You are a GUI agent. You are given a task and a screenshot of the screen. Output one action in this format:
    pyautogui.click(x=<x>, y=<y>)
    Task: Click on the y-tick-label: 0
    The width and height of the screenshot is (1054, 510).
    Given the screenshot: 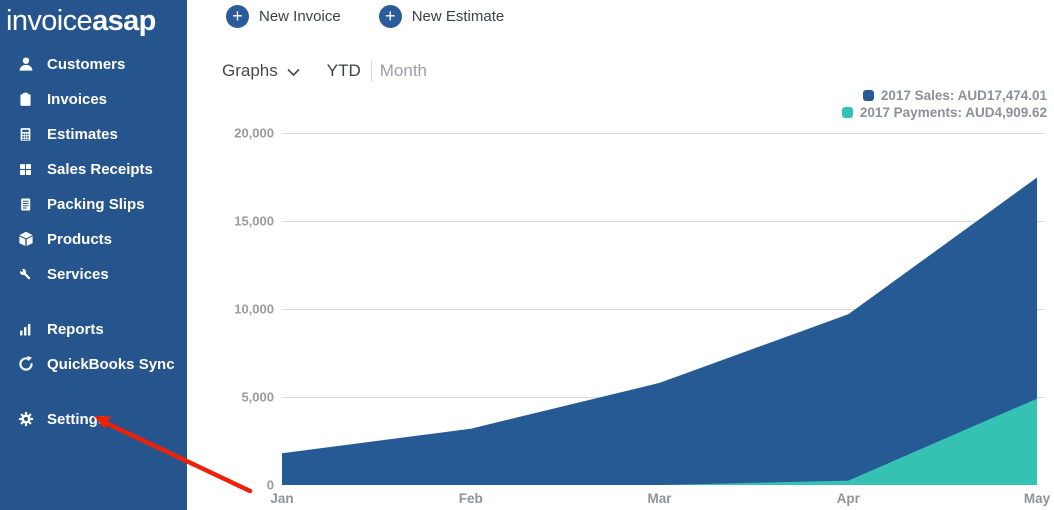 What is the action you would take?
    pyautogui.click(x=270, y=485)
    